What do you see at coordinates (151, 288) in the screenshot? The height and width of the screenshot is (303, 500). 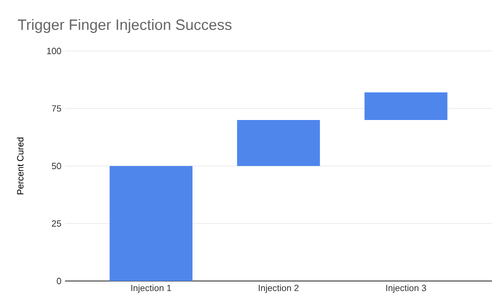 I see `x-tick-label: Injection 1` at bounding box center [151, 288].